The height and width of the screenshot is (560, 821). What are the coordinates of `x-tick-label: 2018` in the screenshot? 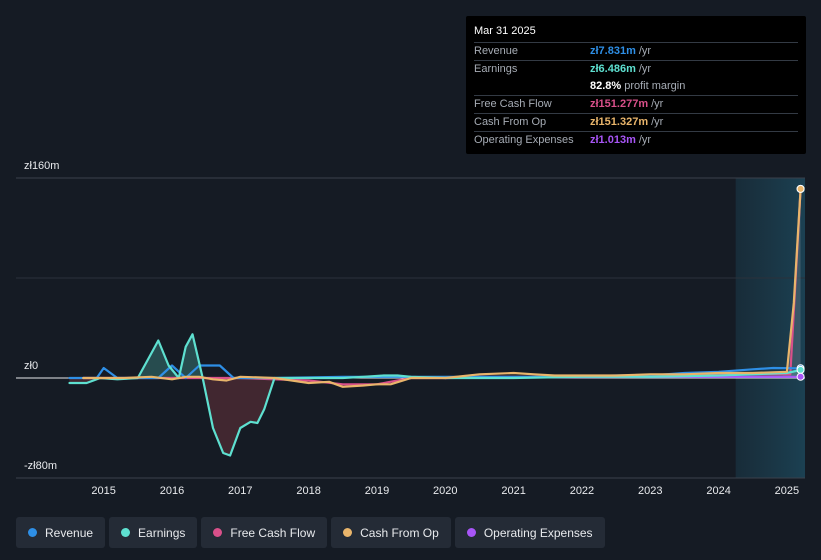 It's located at (308, 491).